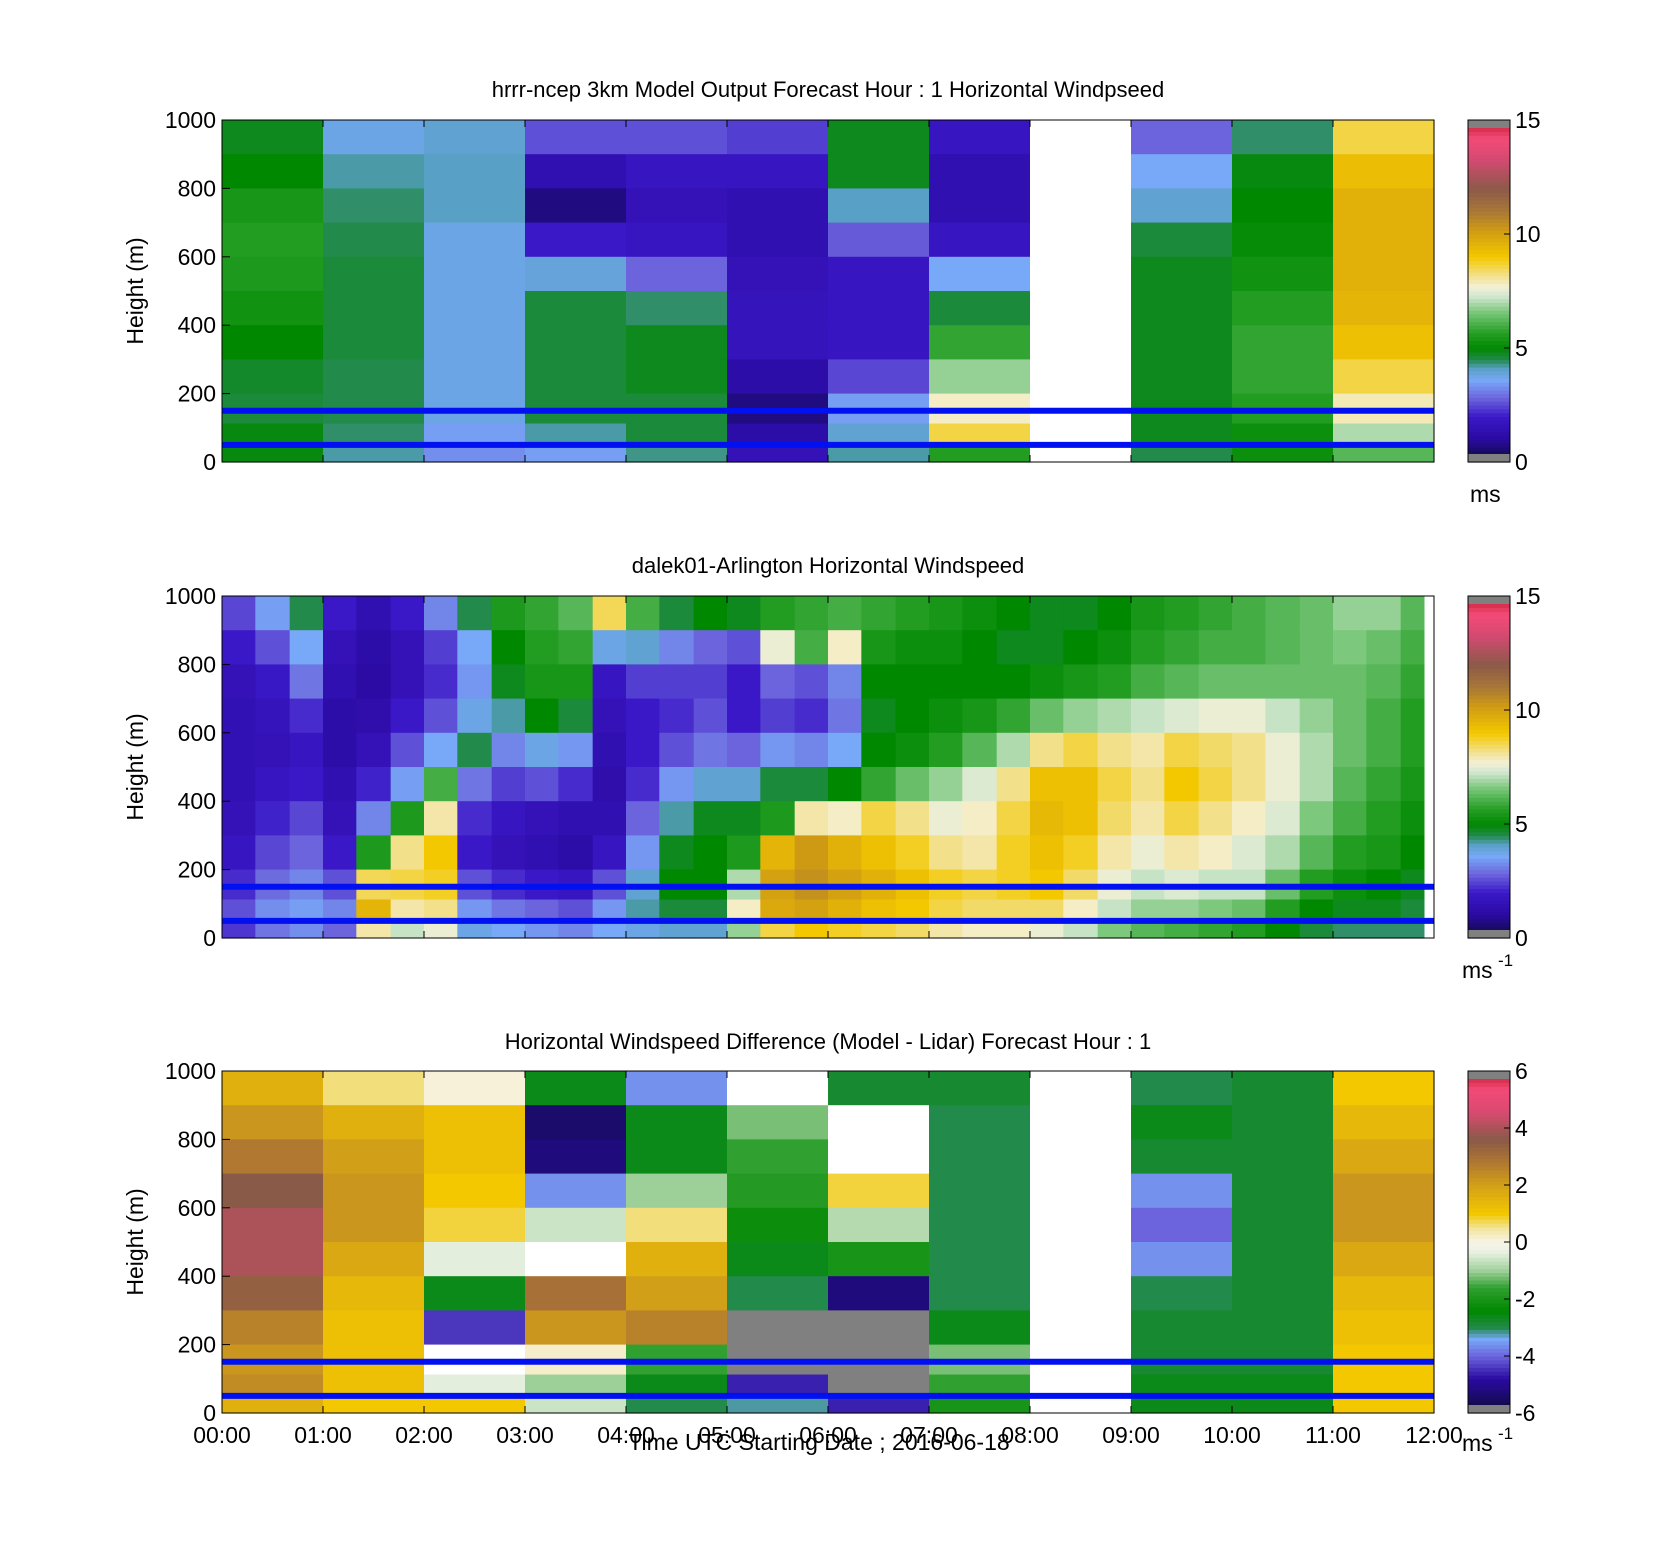 This screenshot has height=1561, width=1680. What do you see at coordinates (1489, 1075) in the screenshot?
I see `colorbar-over` at bounding box center [1489, 1075].